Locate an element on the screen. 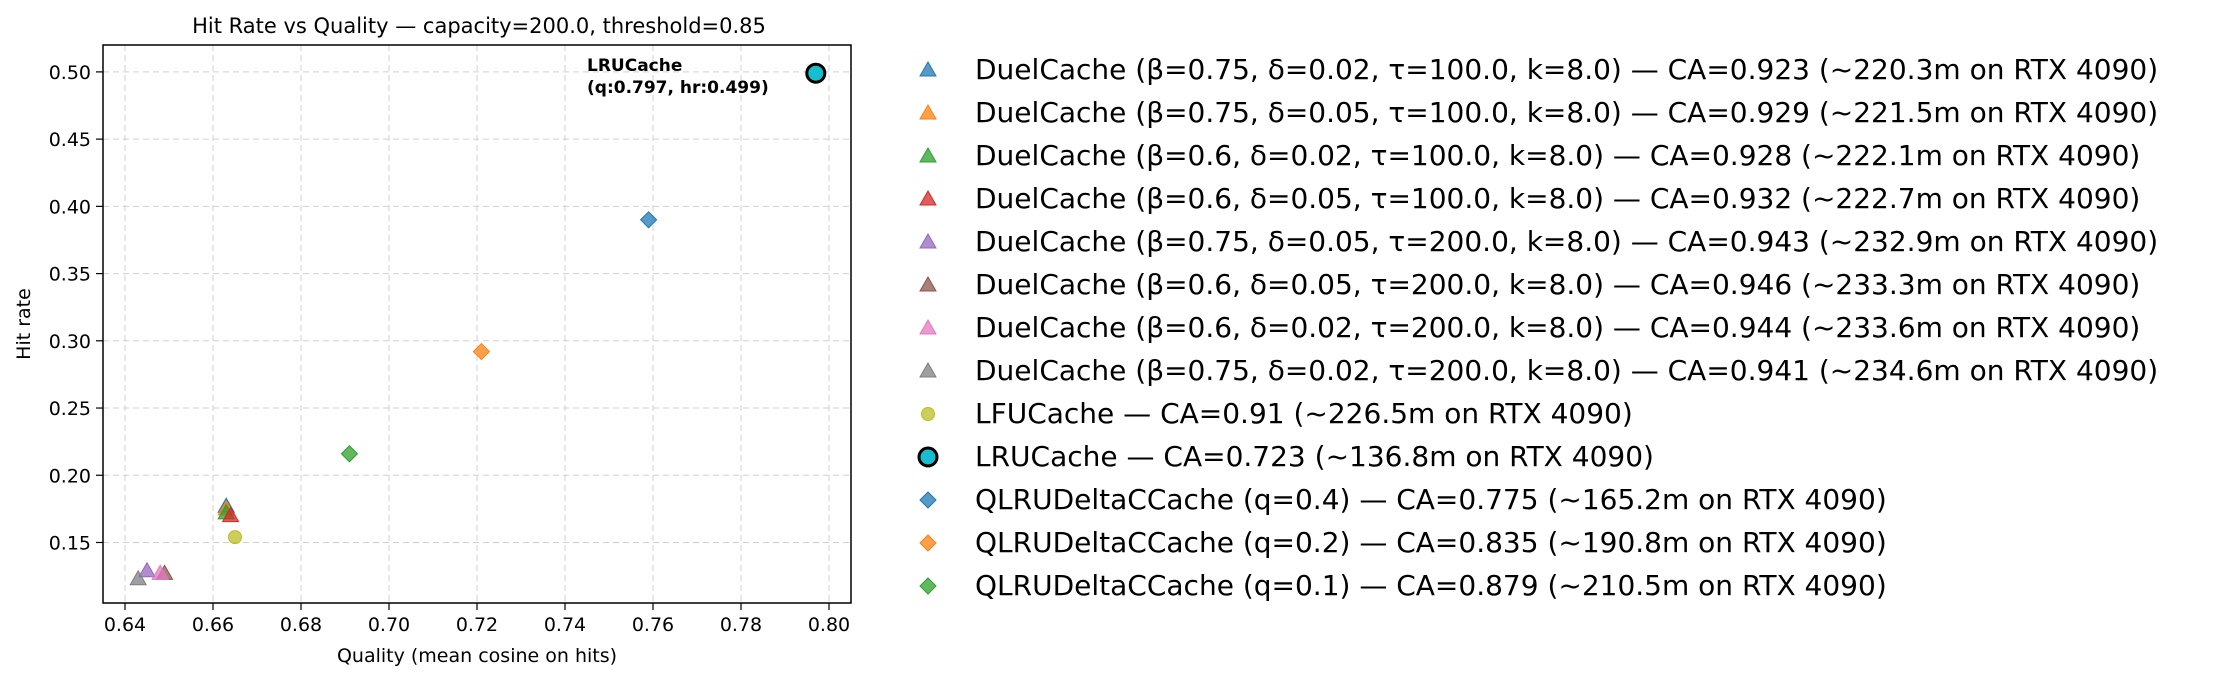  x-tick-label: 0.68 is located at coordinates (301, 625).